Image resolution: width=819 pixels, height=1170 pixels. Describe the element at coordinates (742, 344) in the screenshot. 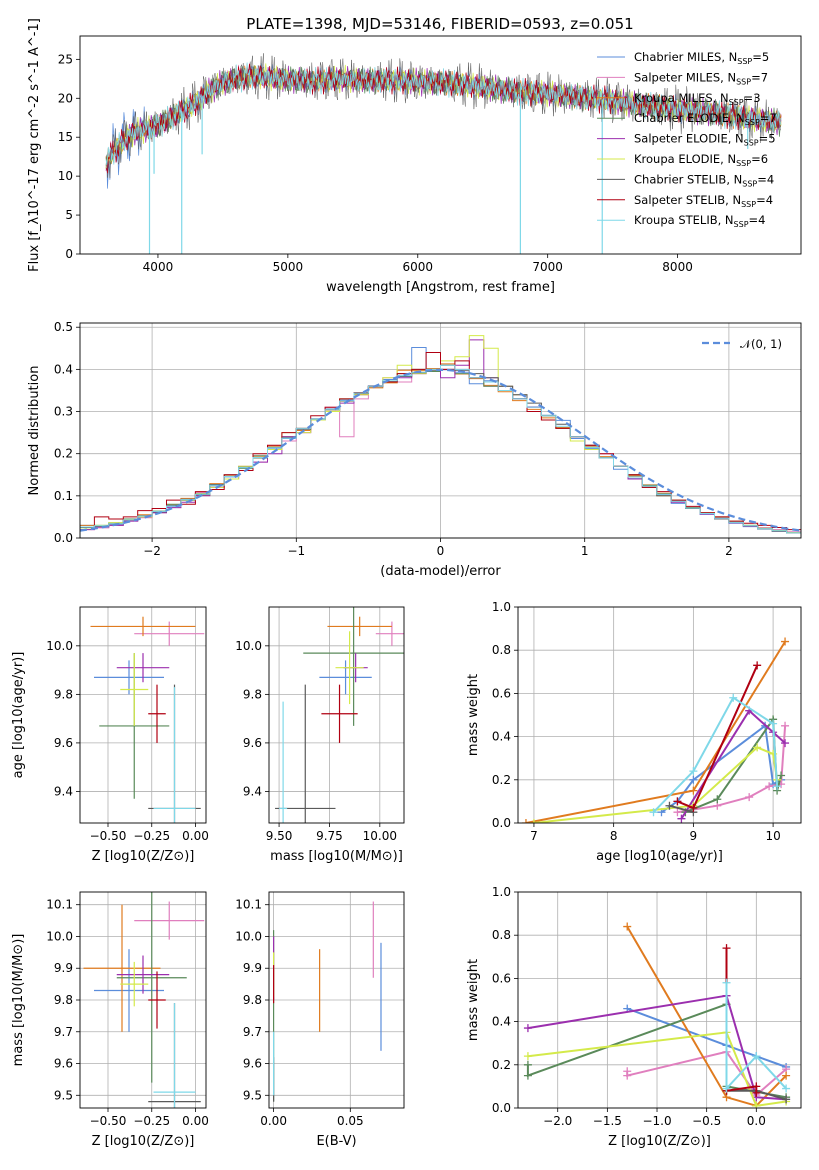

I see `residual-legend: 𝒩(0, 1)` at that location.